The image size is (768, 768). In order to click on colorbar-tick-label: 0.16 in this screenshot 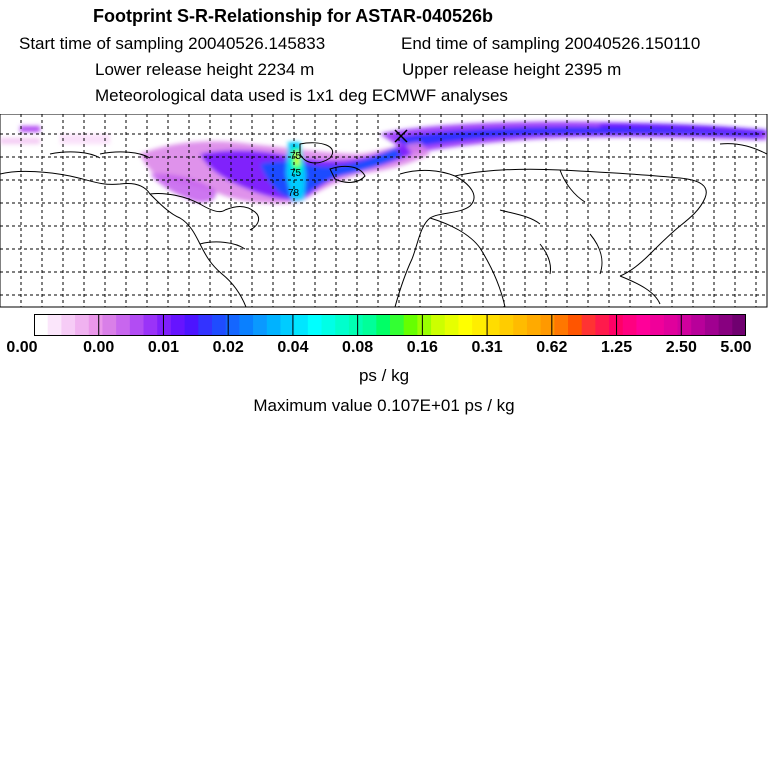, I will do `click(422, 347)`.